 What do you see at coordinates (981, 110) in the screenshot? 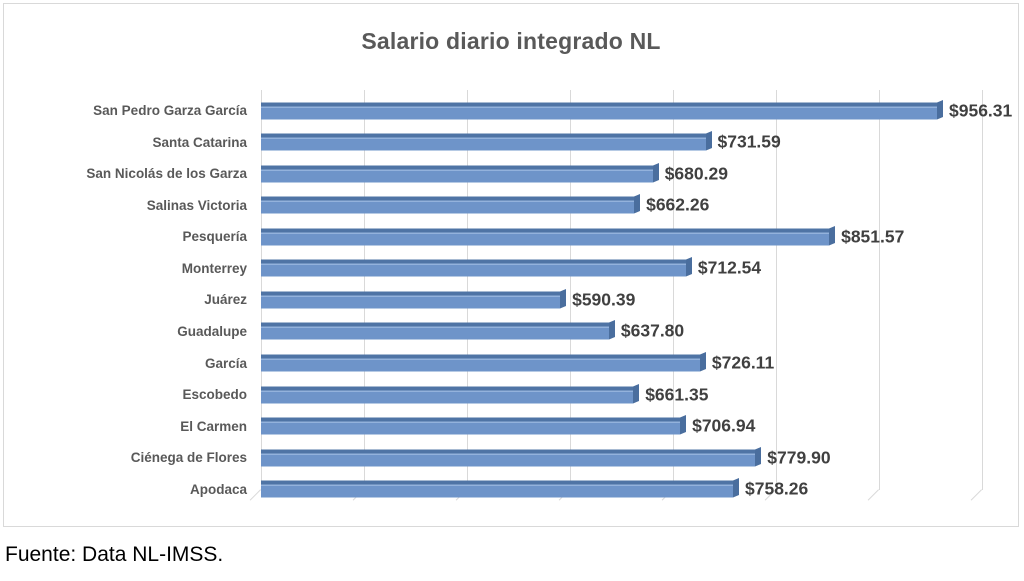
I see `value-label: $956.31` at bounding box center [981, 110].